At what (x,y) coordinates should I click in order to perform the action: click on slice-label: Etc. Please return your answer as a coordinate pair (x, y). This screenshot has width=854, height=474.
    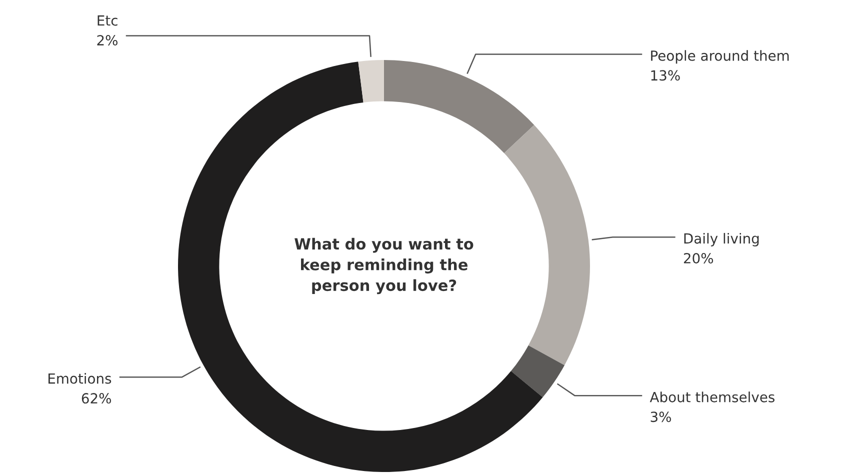
    Looking at the image, I should click on (108, 20).